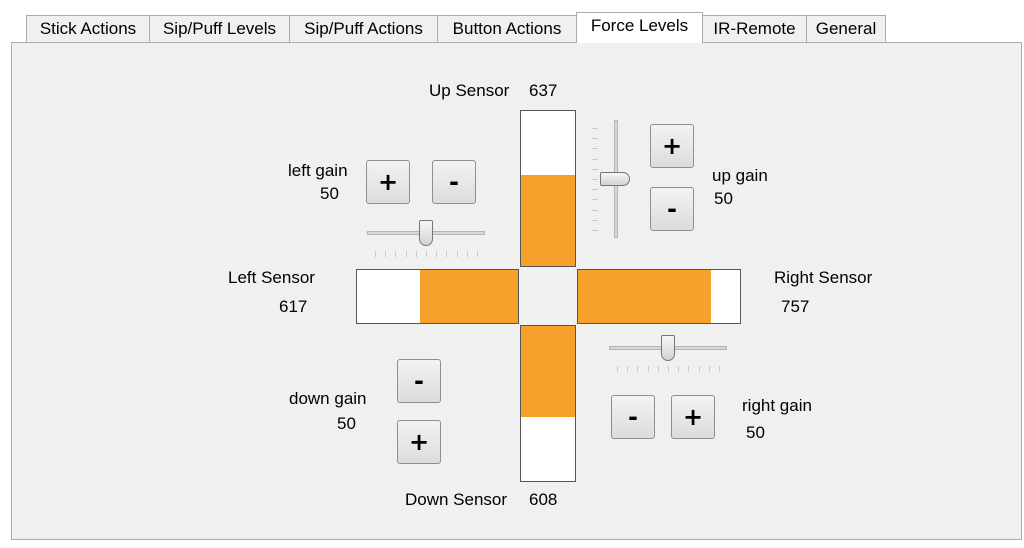 Image resolution: width=1024 pixels, height=548 pixels. Describe the element at coordinates (426, 233) in the screenshot. I see `left-gain-slider-thumb` at that location.